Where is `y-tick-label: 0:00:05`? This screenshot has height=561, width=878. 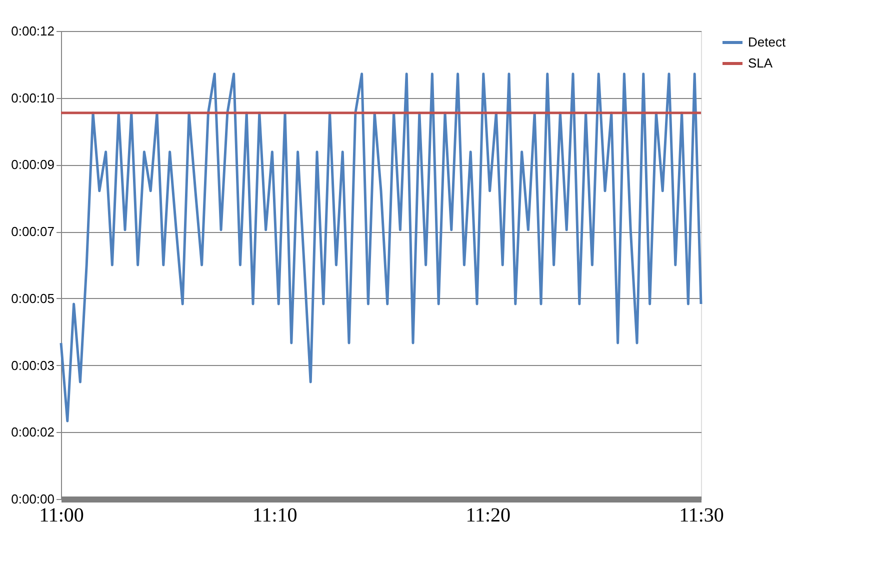
y-tick-label: 0:00:05 is located at coordinates (32, 298).